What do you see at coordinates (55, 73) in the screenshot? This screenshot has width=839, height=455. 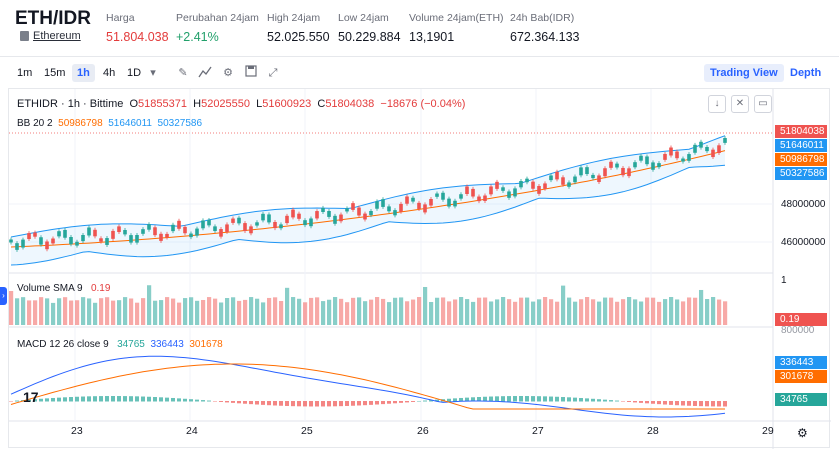 I see `interval-15m: 15m` at bounding box center [55, 73].